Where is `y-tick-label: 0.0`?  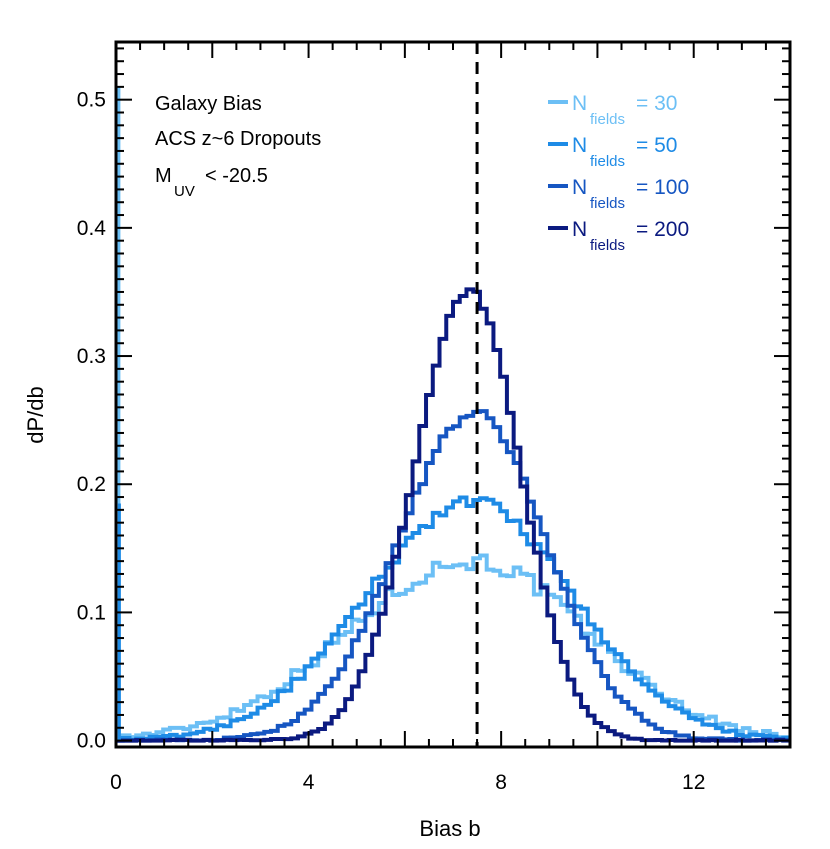 y-tick-label: 0.0 is located at coordinates (91, 741).